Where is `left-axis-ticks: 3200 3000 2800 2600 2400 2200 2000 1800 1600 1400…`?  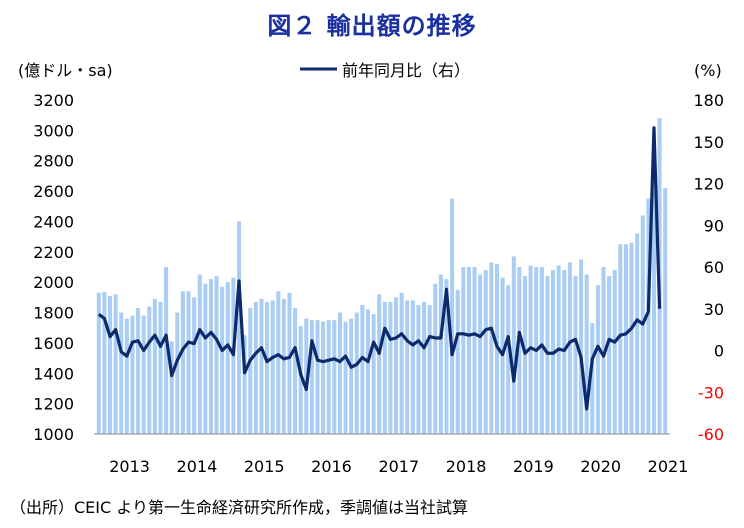 left-axis-ticks: 3200 3000 2800 2600 2400 2200 2000 1800 1600 1400… is located at coordinates (53, 267).